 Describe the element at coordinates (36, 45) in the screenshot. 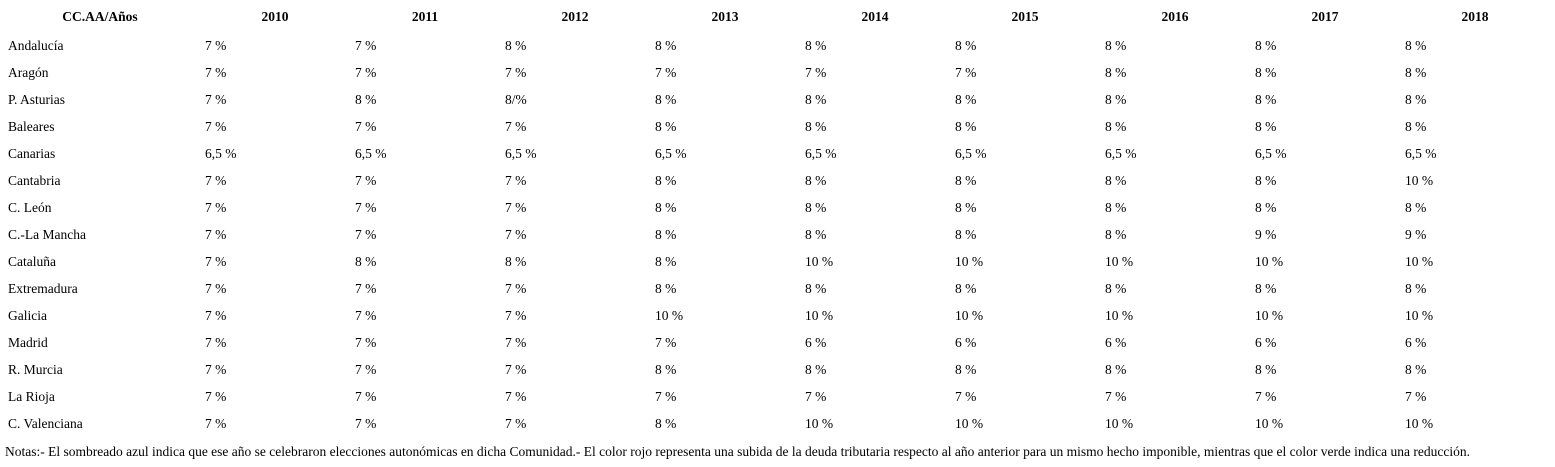

I see `row-label: Andalucía` at that location.